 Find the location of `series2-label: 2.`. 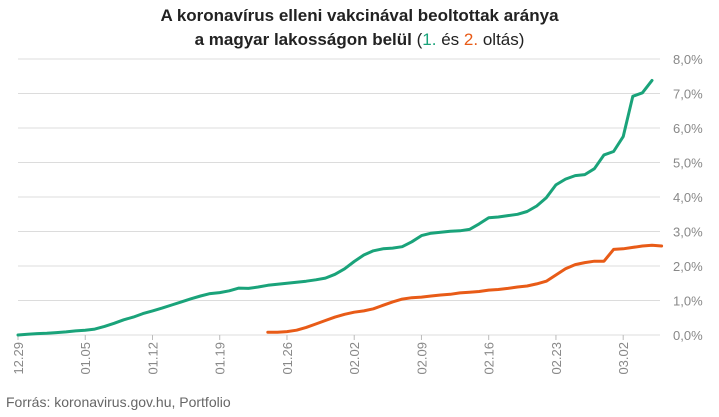

series2-label: 2. is located at coordinates (471, 39).